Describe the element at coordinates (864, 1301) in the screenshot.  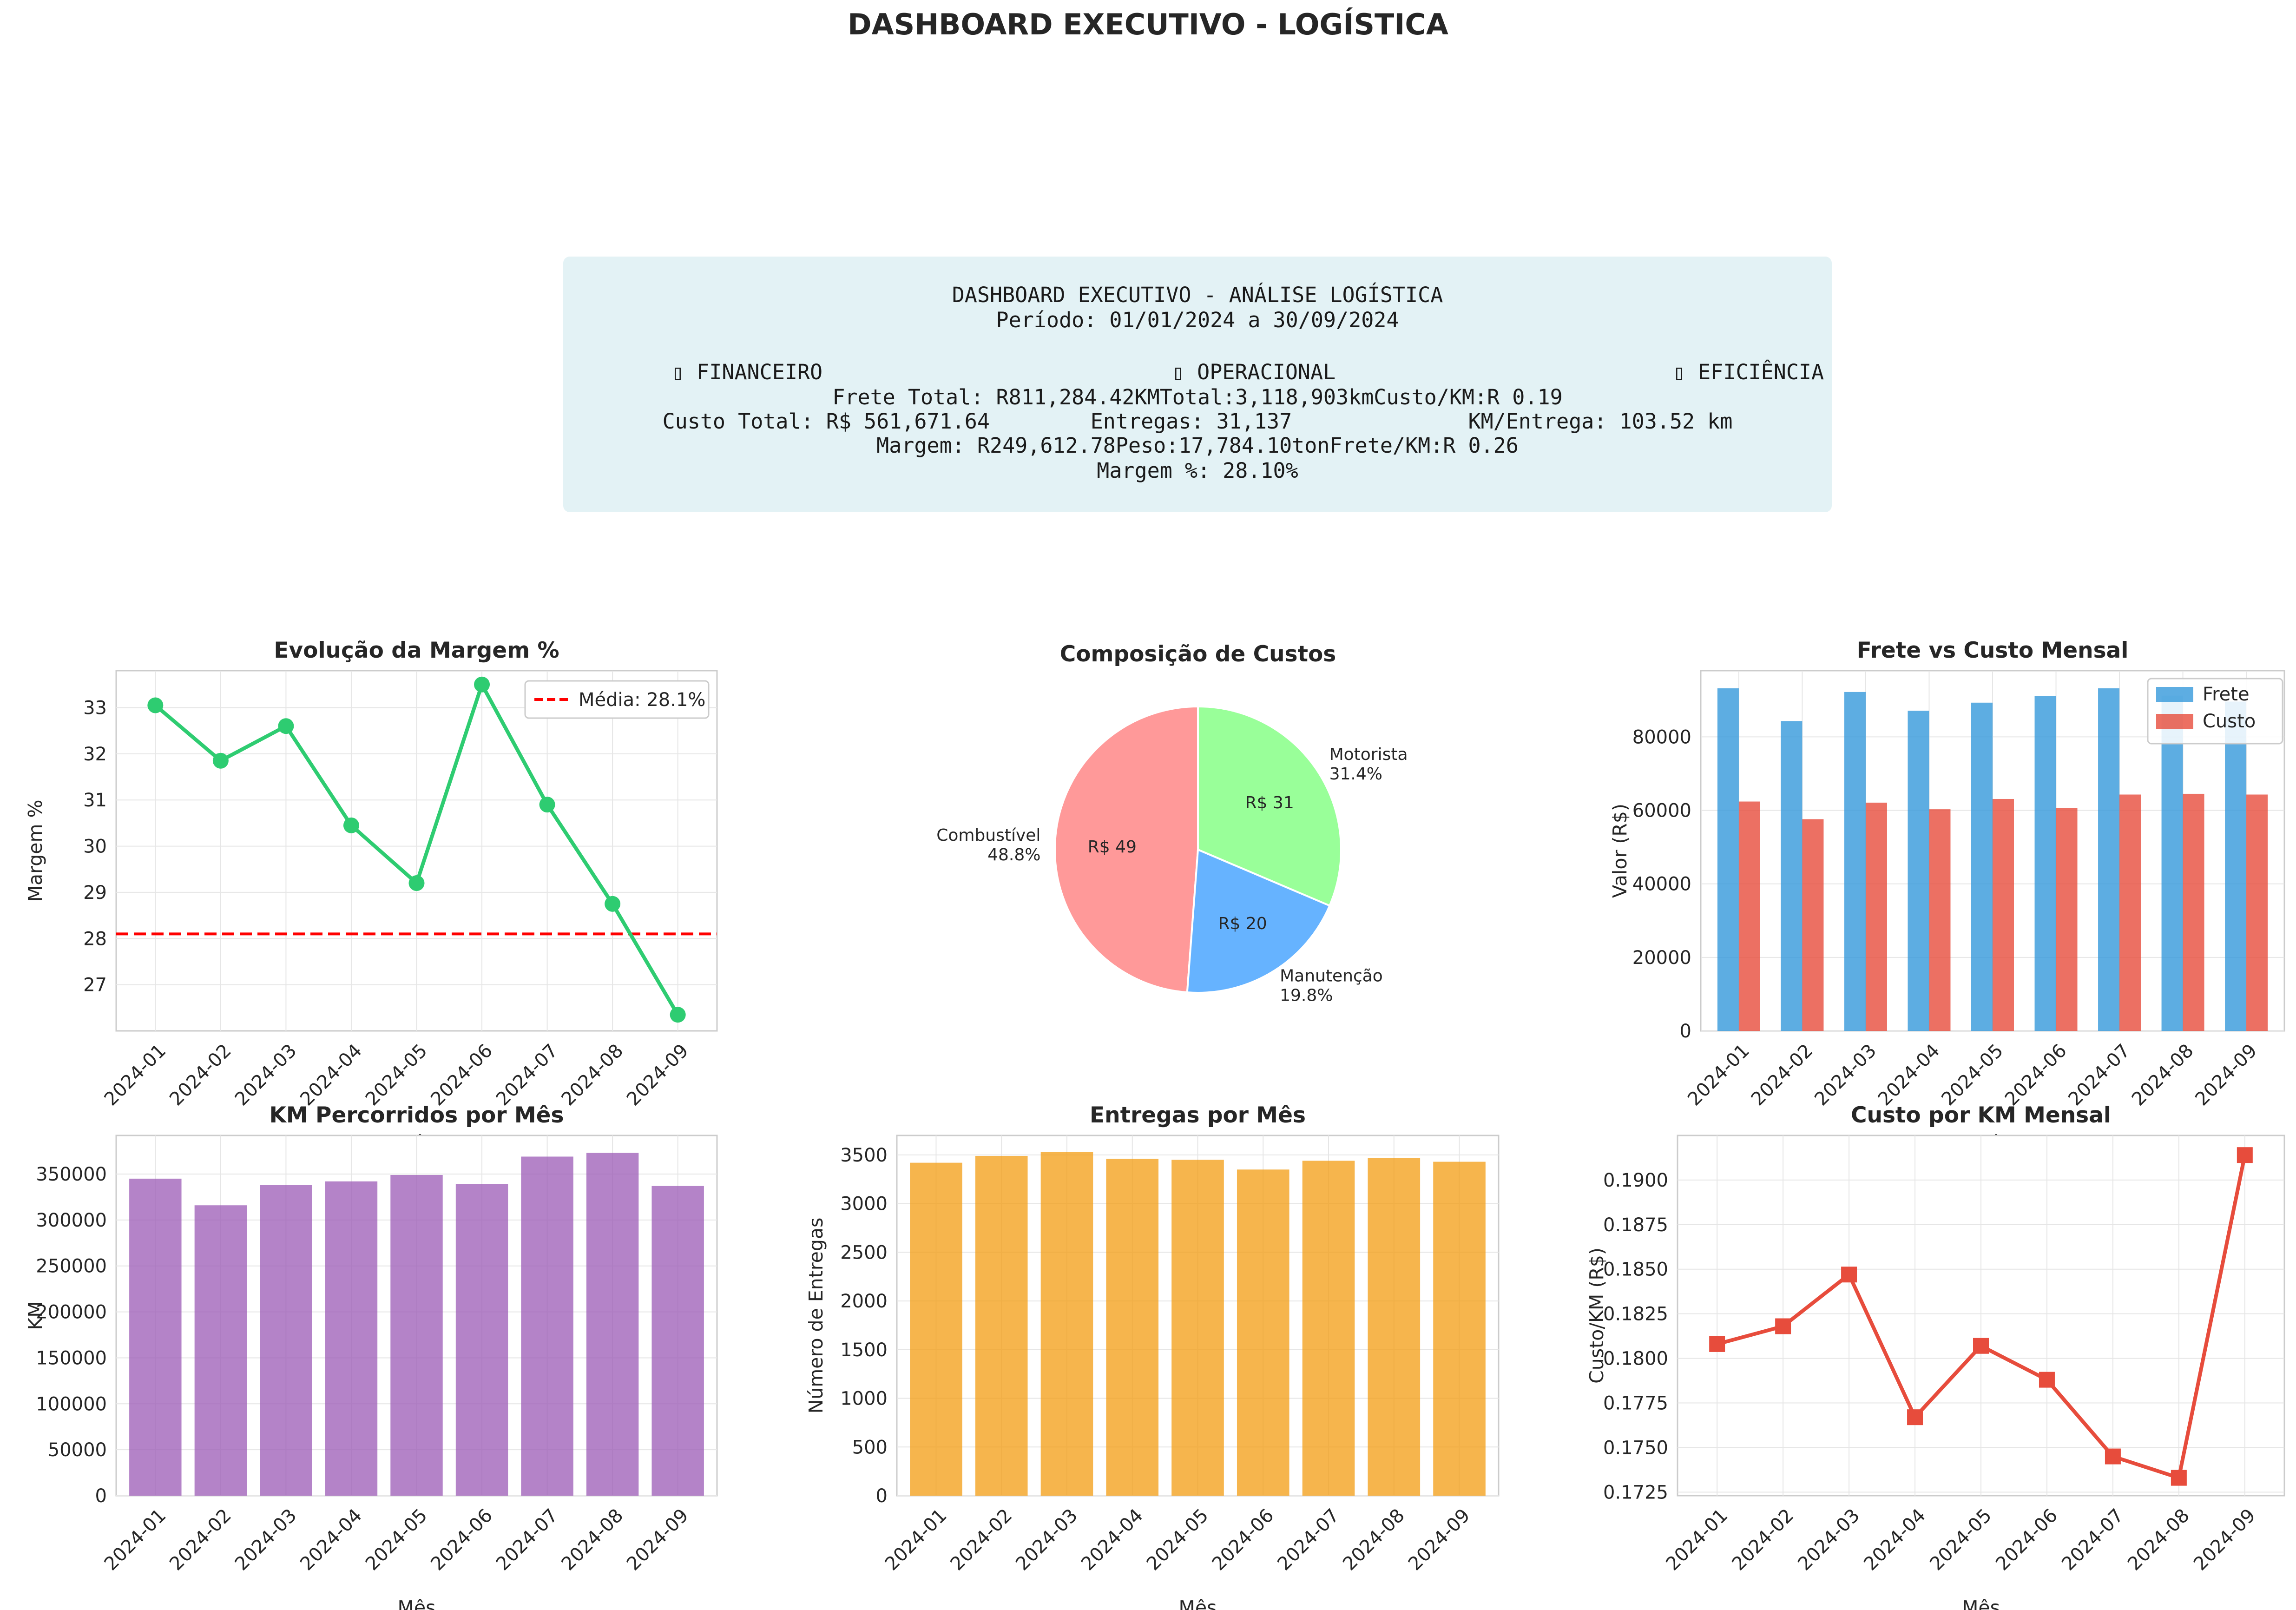
I see `y-tick-label-4-4: 2000` at that location.